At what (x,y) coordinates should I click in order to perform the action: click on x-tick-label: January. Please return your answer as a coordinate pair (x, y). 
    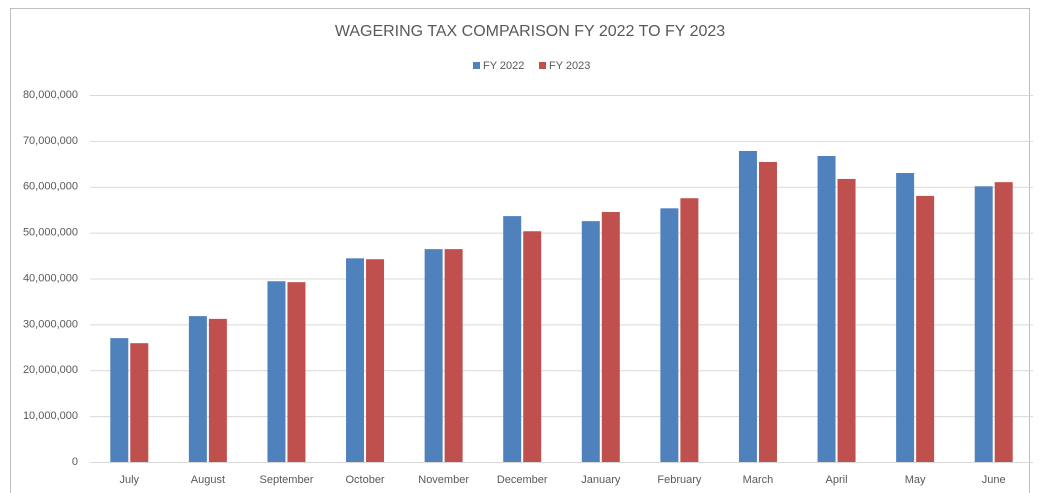
    Looking at the image, I should click on (601, 480).